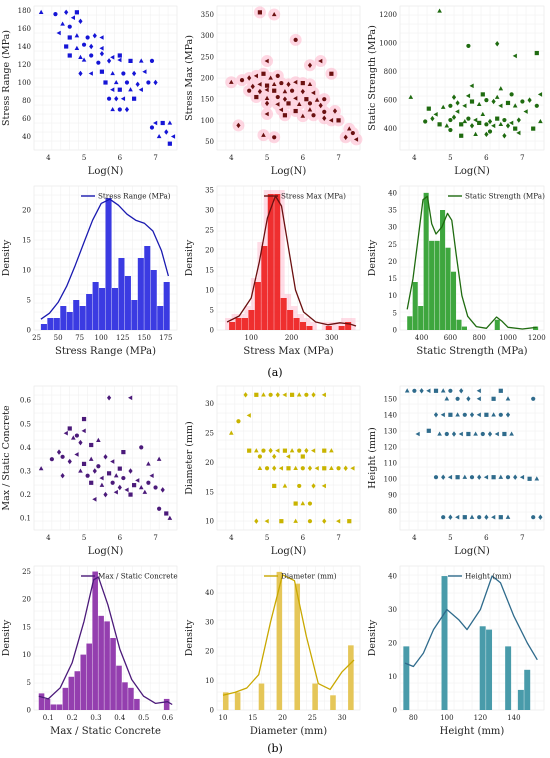 The height and width of the screenshot is (758, 550). Describe the element at coordinates (252, 718) in the screenshot. I see `x-tick-label: 15` at that location.